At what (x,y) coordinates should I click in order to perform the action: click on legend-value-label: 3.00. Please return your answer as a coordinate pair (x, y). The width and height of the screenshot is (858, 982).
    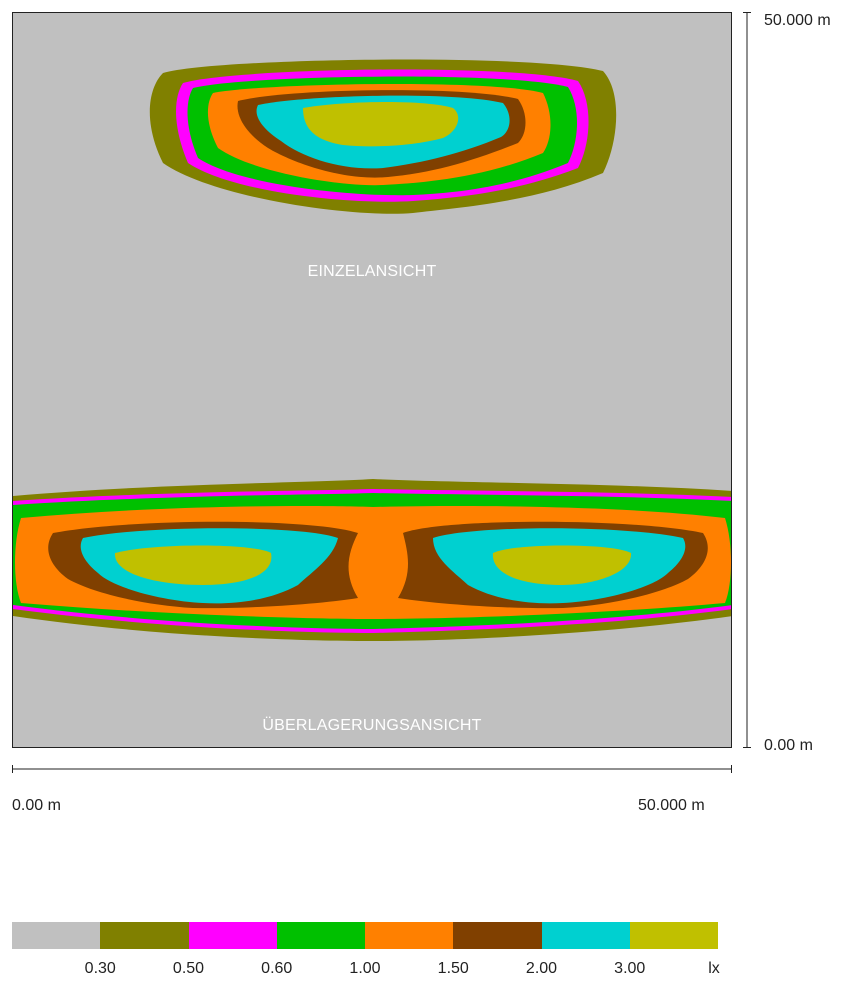
    Looking at the image, I should click on (629, 969).